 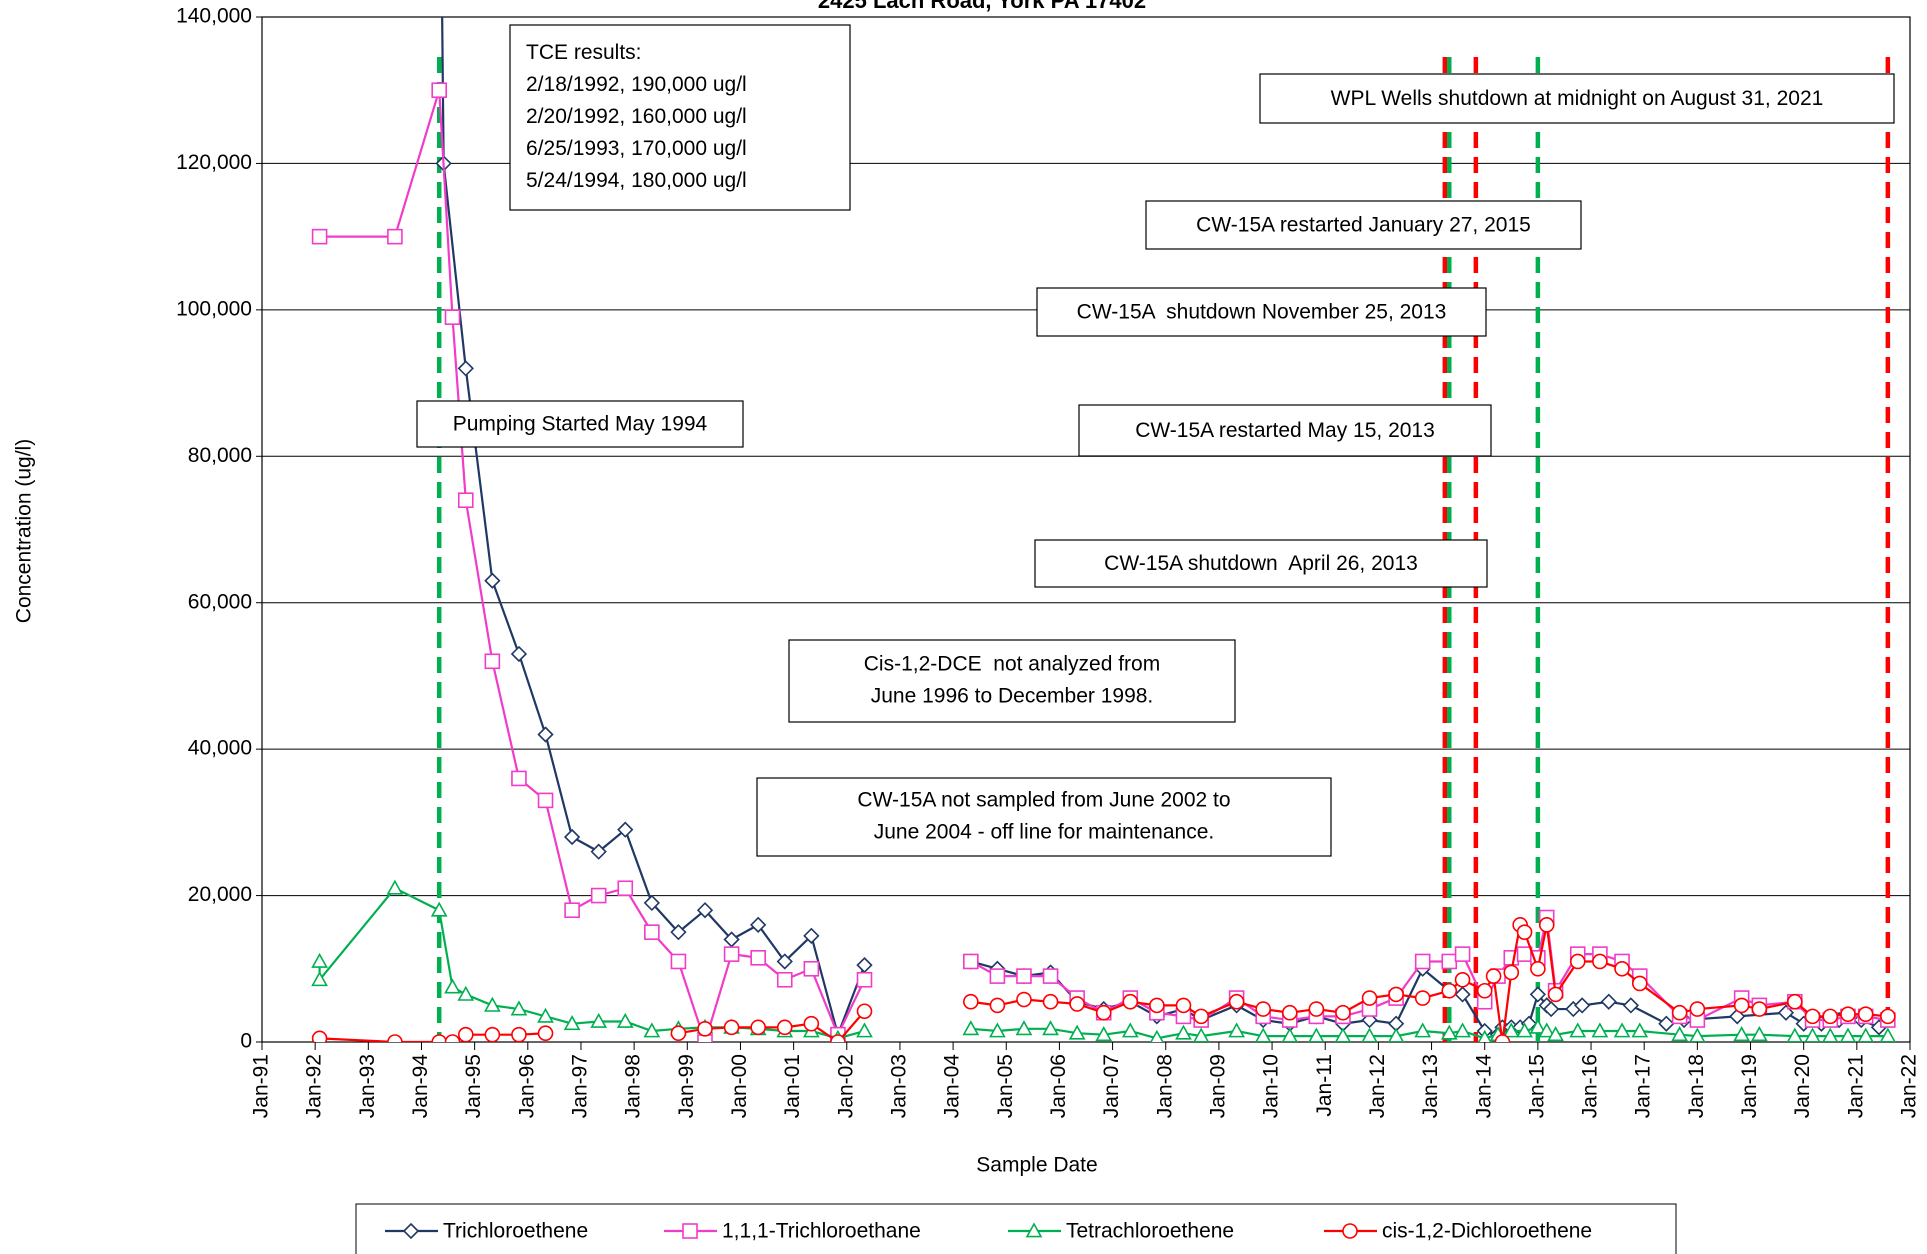 What do you see at coordinates (636, 116) in the screenshot?
I see `annotation-text: 2/20/1992, 160,000 ug/l` at bounding box center [636, 116].